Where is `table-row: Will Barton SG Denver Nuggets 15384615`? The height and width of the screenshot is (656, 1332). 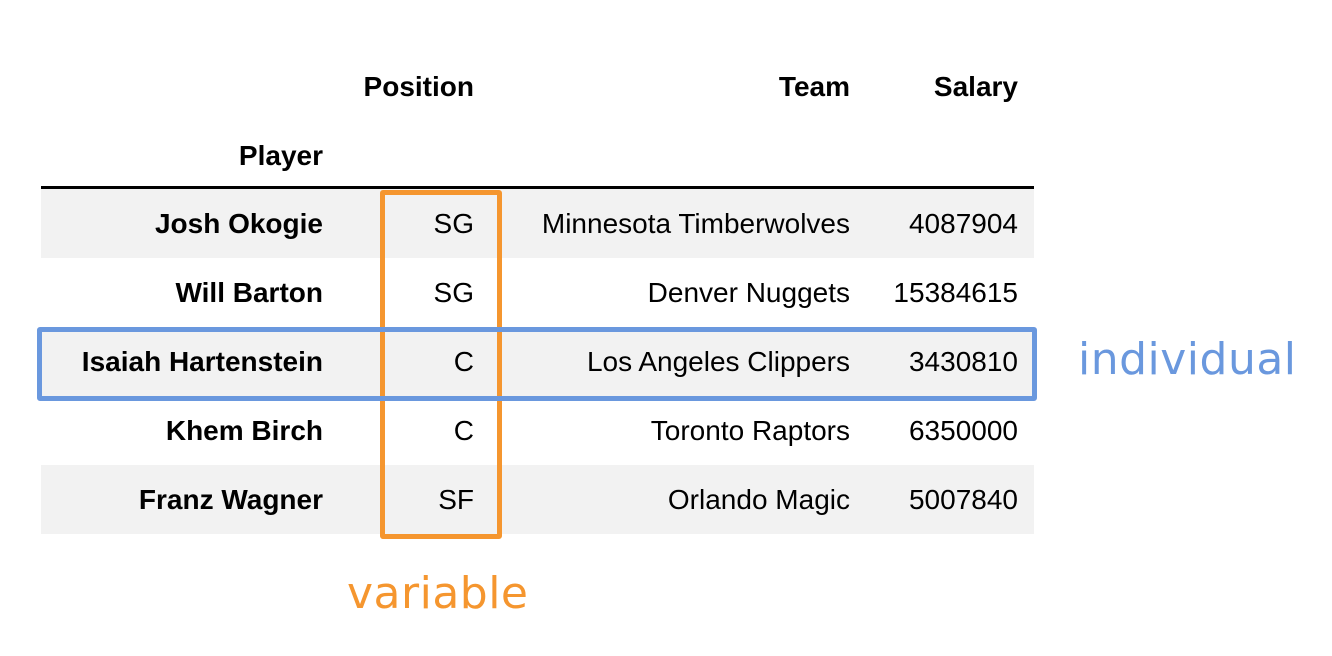 table-row: Will Barton SG Denver Nuggets 15384615 is located at coordinates (537, 292).